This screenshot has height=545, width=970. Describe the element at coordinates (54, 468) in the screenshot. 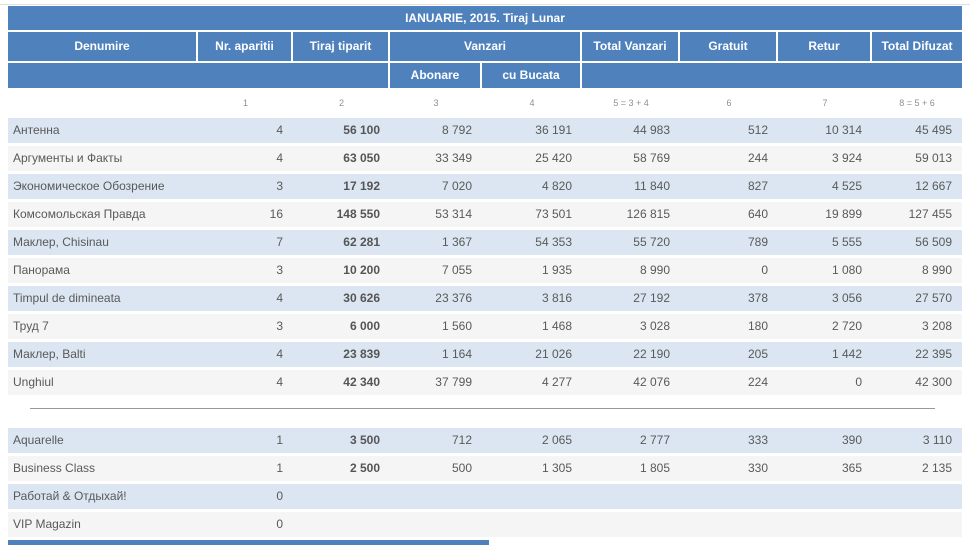

I see `cell-denumire: Business Class` at that location.